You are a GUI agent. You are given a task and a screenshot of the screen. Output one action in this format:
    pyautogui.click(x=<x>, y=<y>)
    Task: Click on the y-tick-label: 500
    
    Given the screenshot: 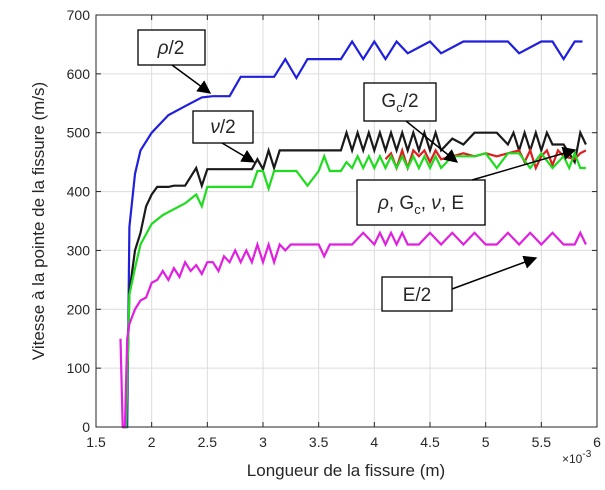 What is the action you would take?
    pyautogui.click(x=79, y=133)
    